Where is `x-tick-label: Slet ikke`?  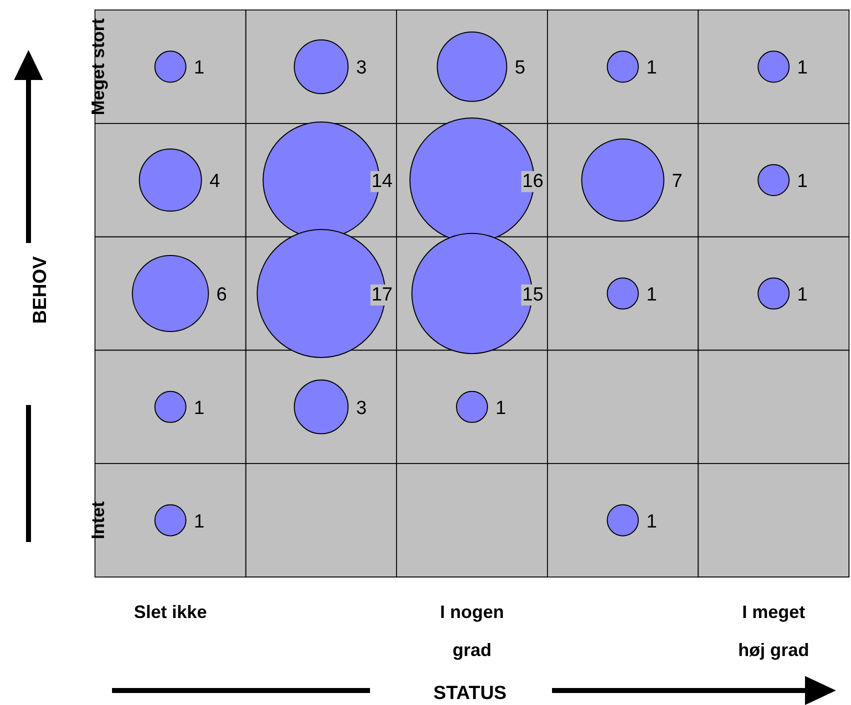
x-tick-label: Slet ikke is located at coordinates (170, 612).